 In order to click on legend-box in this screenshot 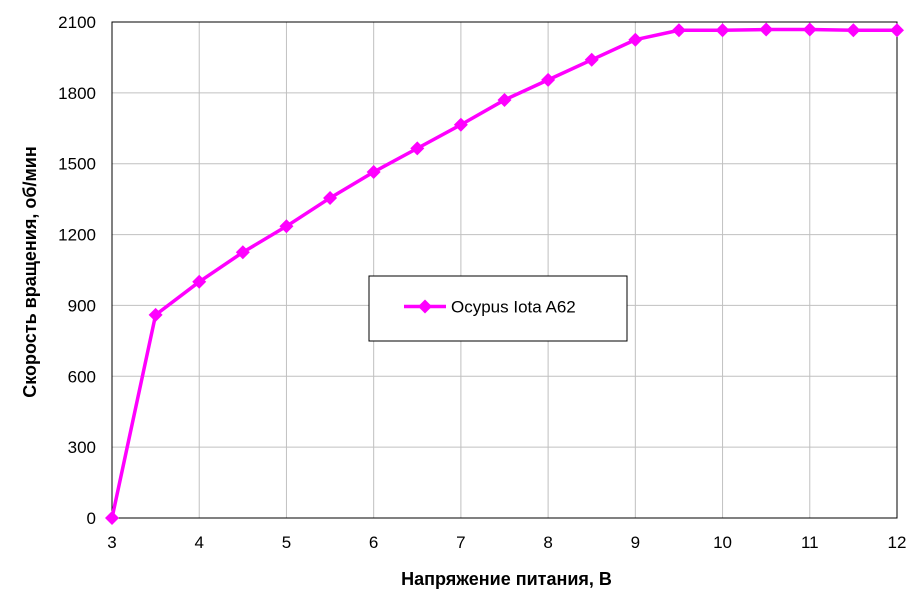, I will do `click(498, 308)`.